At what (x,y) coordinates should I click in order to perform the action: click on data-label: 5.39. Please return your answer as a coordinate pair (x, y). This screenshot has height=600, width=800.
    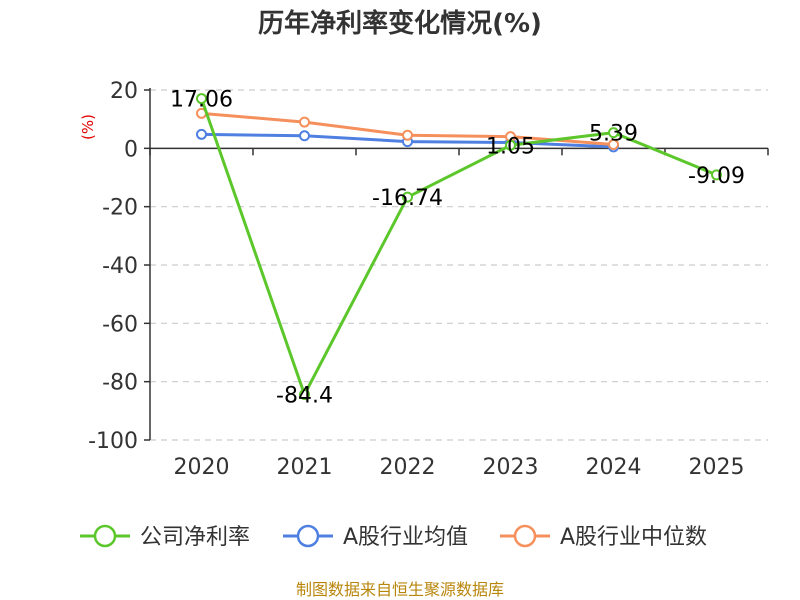
    Looking at the image, I should click on (613, 134).